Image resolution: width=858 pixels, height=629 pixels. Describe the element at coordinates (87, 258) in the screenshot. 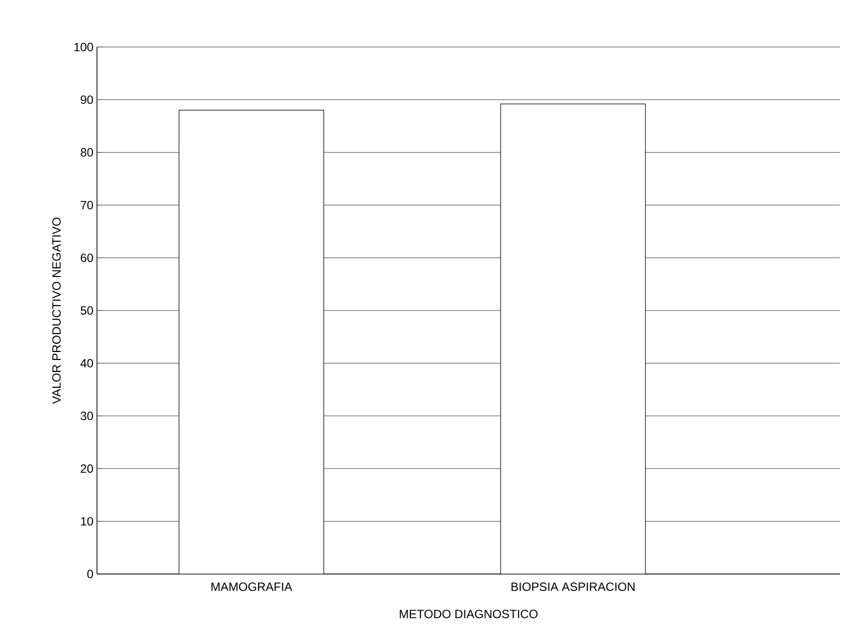

I see `y-tick-label: 60` at that location.